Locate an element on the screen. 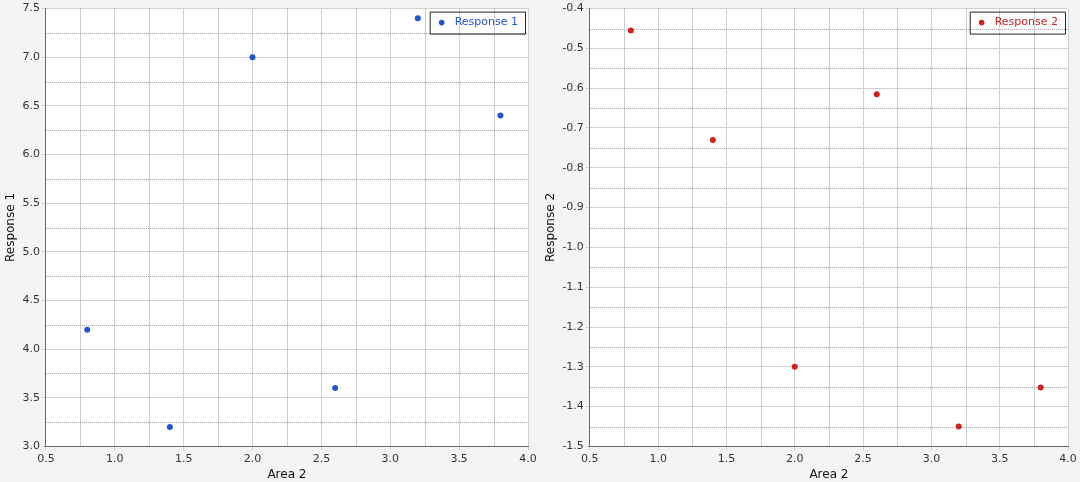  y-tick-label: -1.5 is located at coordinates (573, 446).